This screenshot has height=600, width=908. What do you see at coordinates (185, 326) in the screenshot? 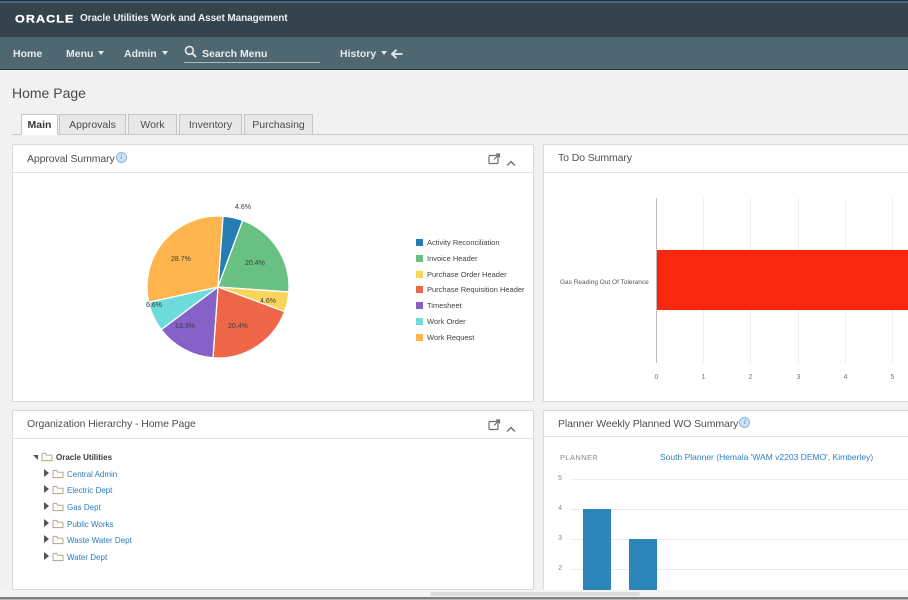
I see `svg-text: 13.3%` at bounding box center [185, 326].